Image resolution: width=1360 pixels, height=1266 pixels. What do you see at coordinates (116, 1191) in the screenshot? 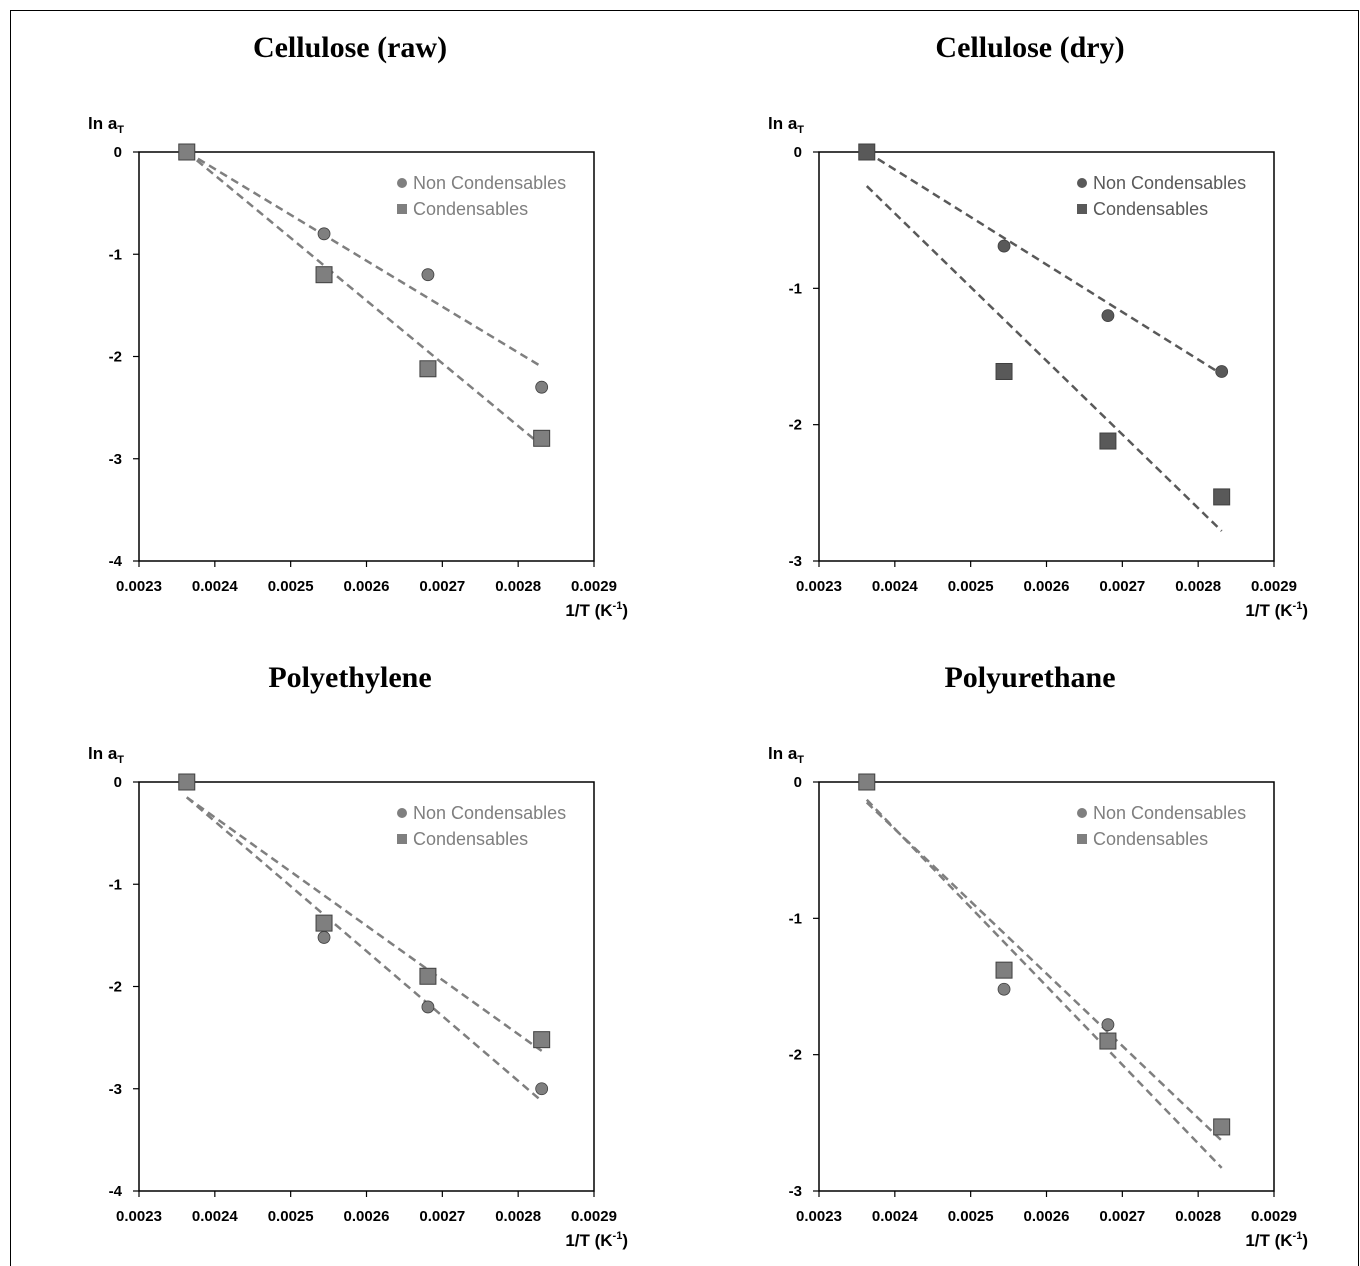
I see `y-tick-label: -4` at bounding box center [116, 1191].